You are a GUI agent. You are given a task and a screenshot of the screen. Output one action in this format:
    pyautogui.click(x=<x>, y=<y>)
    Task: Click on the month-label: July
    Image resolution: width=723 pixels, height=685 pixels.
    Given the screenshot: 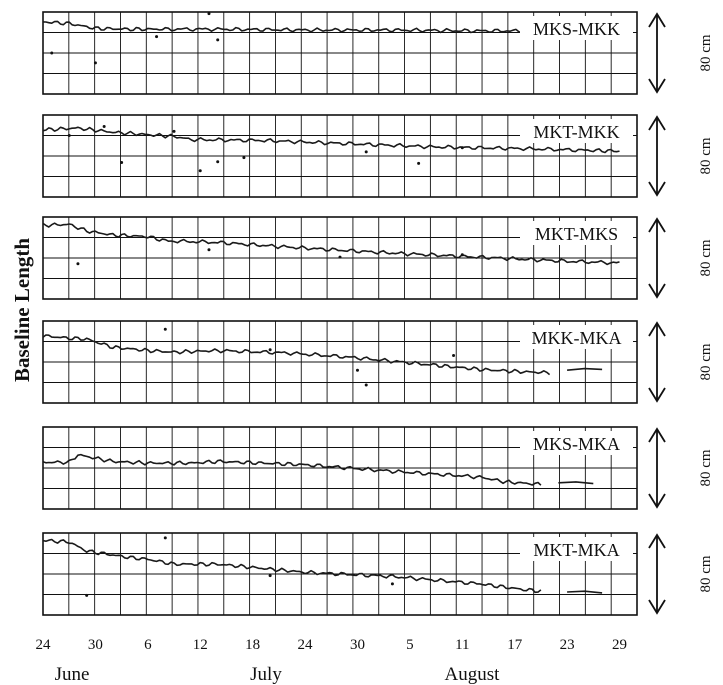 What is the action you would take?
    pyautogui.click(x=266, y=674)
    